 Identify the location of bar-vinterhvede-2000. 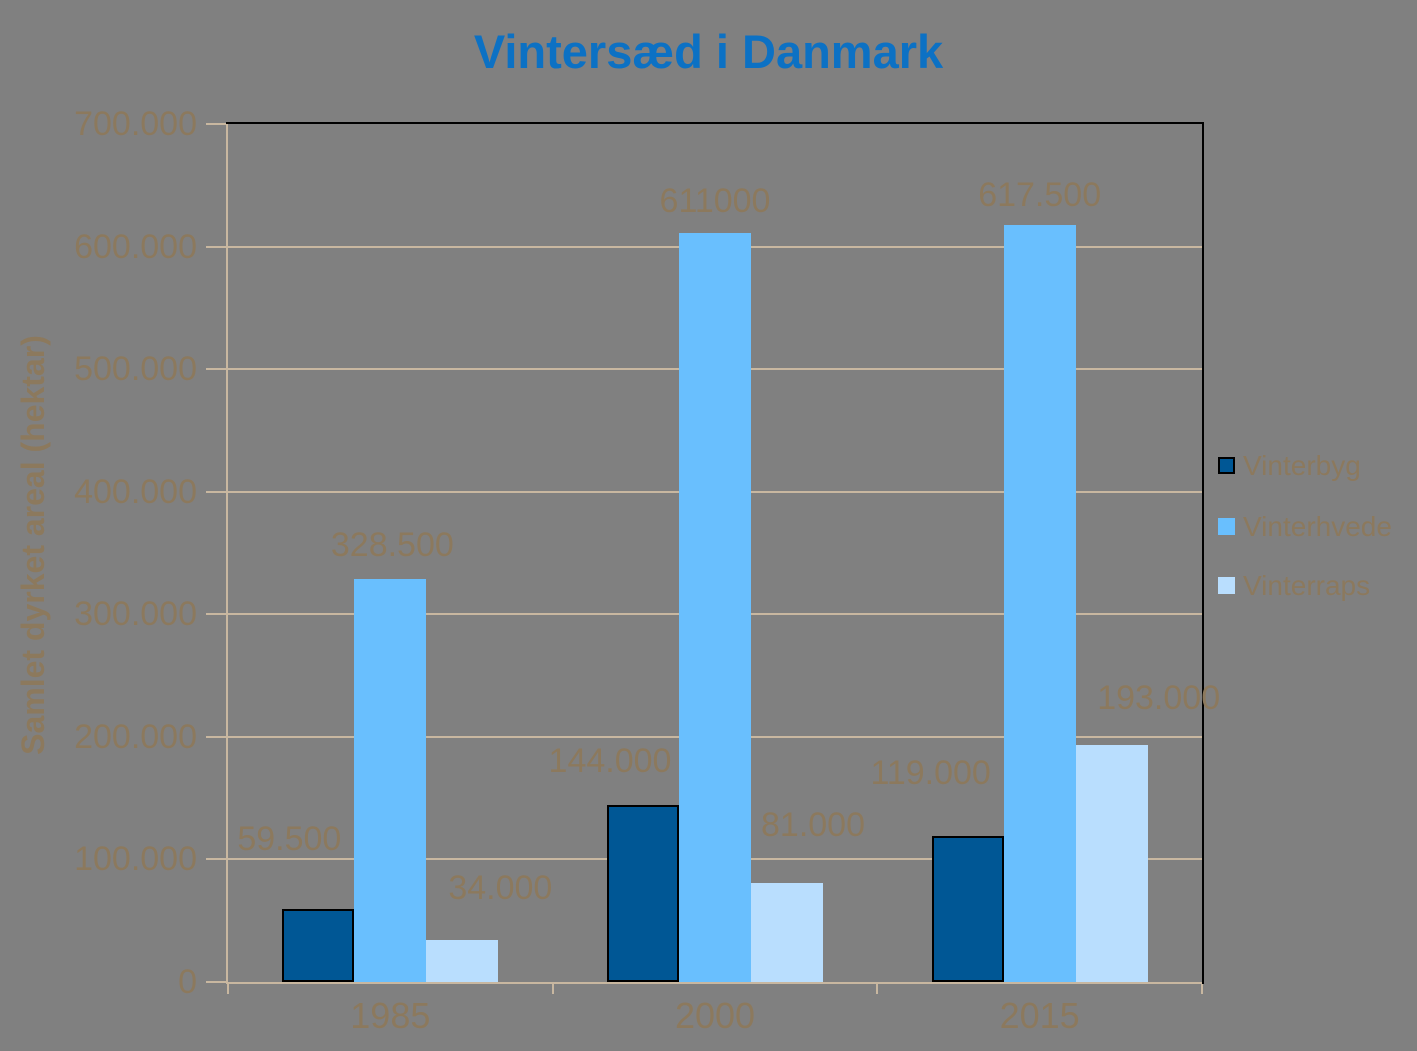
(715, 607).